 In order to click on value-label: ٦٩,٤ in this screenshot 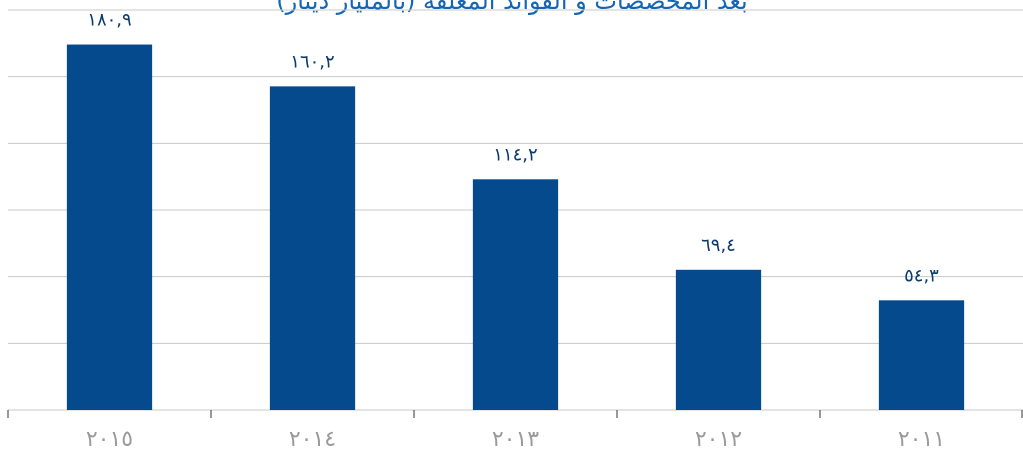, I will do `click(718, 245)`.